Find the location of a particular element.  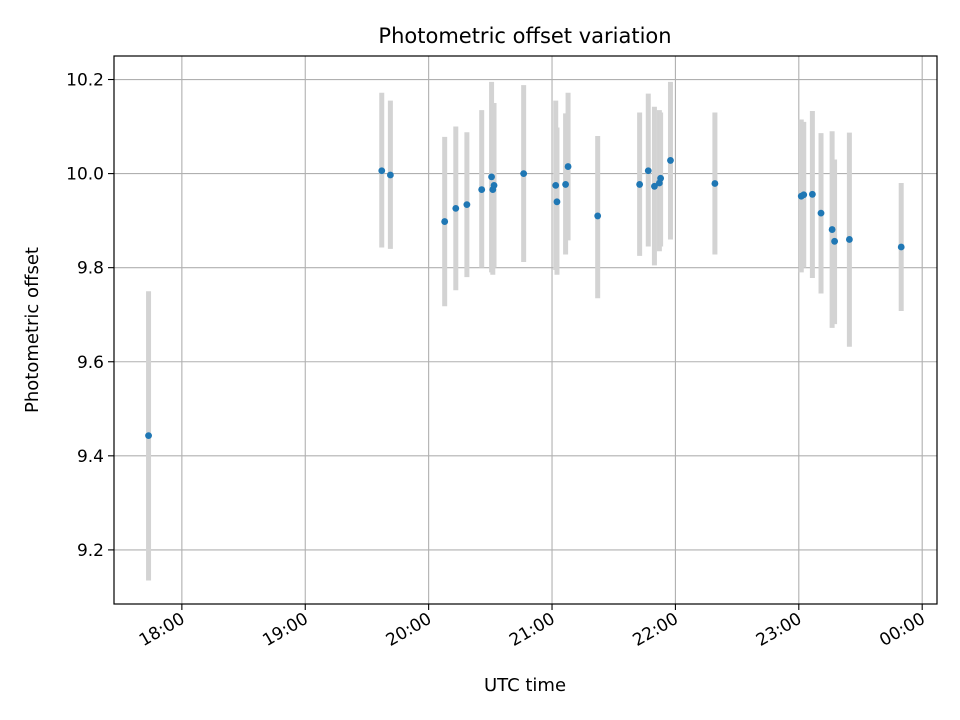

y-axis-ticks: 9.2 9.4 9.6 9.8 10.0 10.2 is located at coordinates (90, 316).